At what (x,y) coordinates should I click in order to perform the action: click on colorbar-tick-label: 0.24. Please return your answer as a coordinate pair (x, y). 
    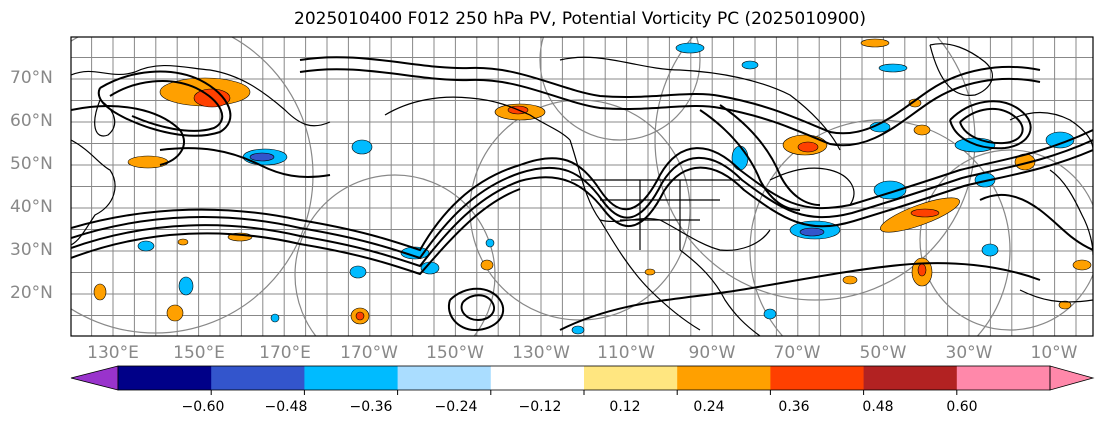
    Looking at the image, I should click on (709, 407).